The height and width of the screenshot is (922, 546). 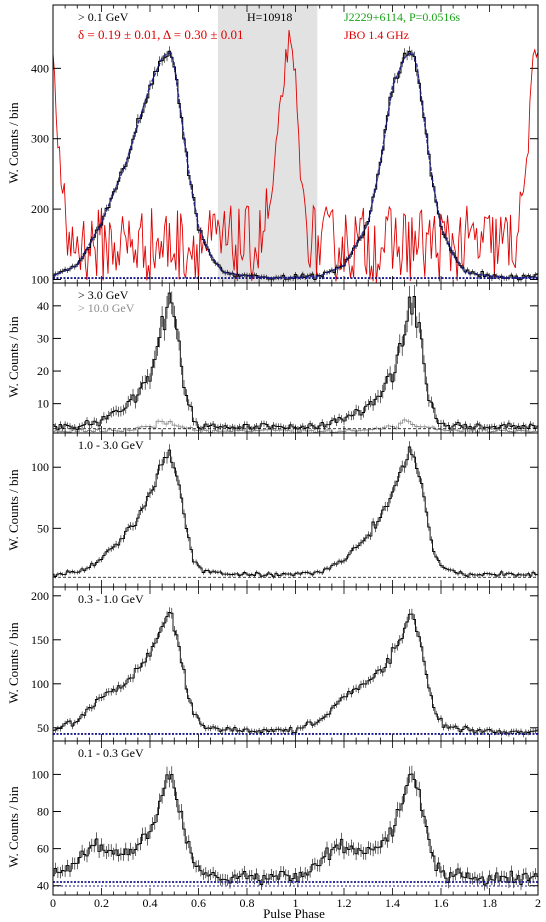 I want to click on radio-band-label: JBO 1.4 GHz, so click(x=376, y=35).